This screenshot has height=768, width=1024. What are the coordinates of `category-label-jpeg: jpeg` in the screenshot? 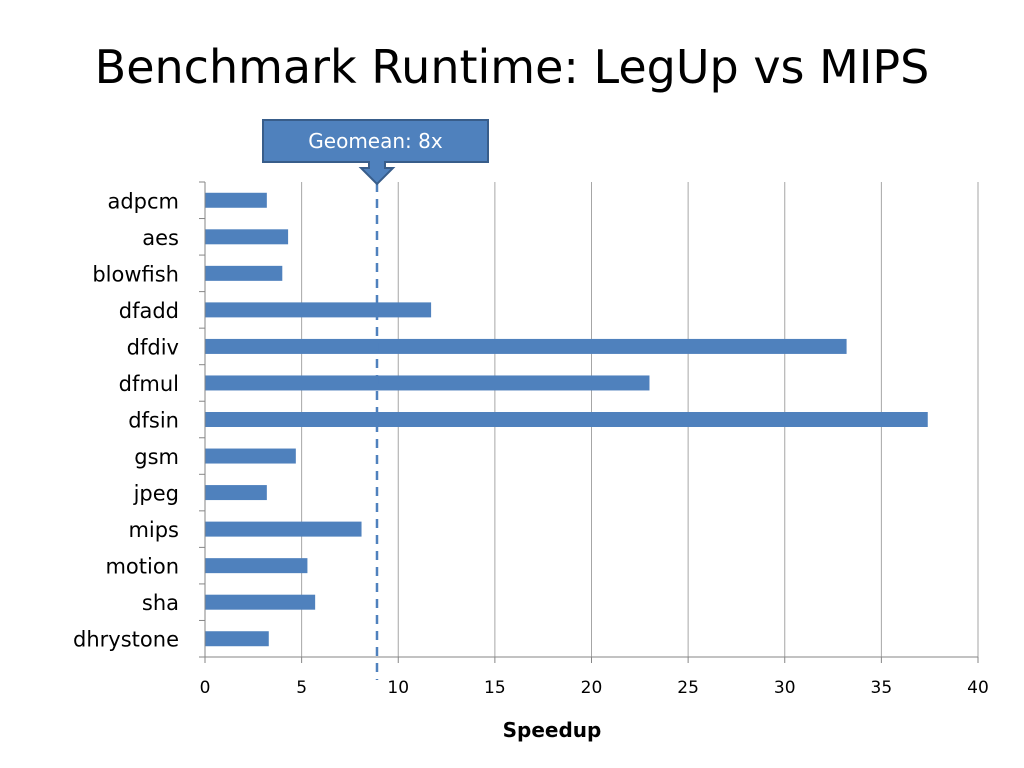 It's located at (156, 494).